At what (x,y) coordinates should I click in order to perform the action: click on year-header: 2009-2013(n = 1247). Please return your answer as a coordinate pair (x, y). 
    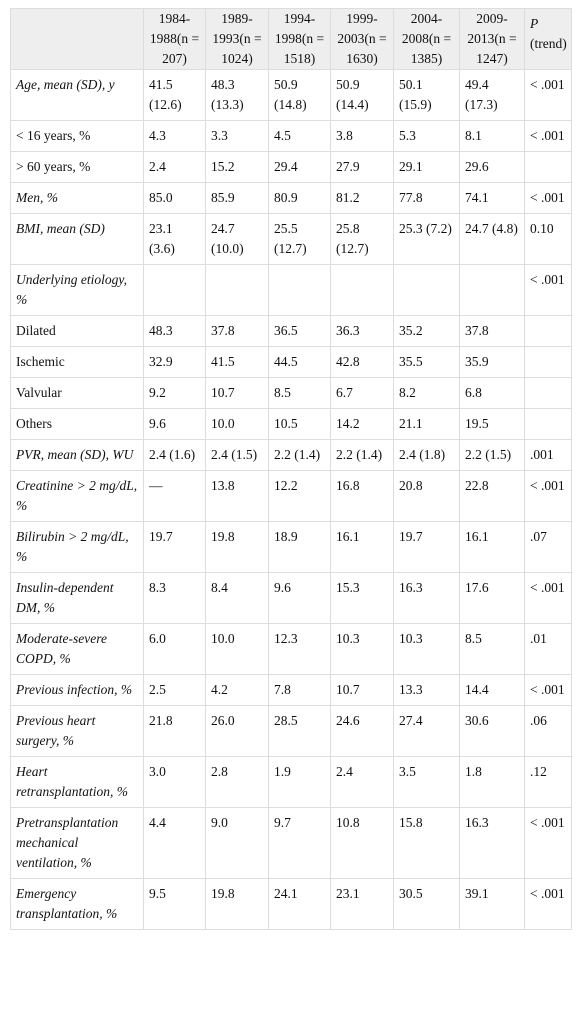
    Looking at the image, I should click on (492, 39).